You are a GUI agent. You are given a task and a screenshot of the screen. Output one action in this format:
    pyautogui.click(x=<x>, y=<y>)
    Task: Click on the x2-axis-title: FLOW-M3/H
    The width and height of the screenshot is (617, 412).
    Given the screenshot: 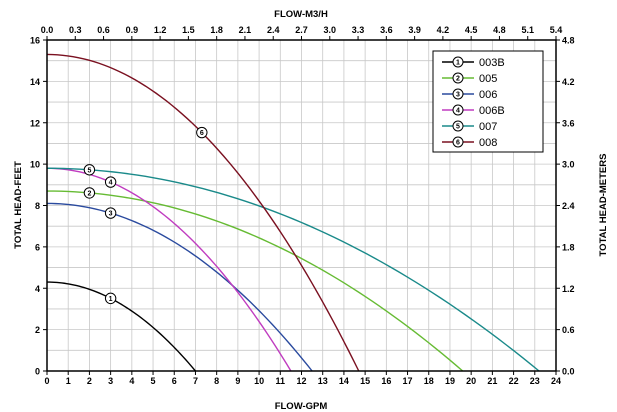 What is the action you would take?
    pyautogui.click(x=301, y=14)
    